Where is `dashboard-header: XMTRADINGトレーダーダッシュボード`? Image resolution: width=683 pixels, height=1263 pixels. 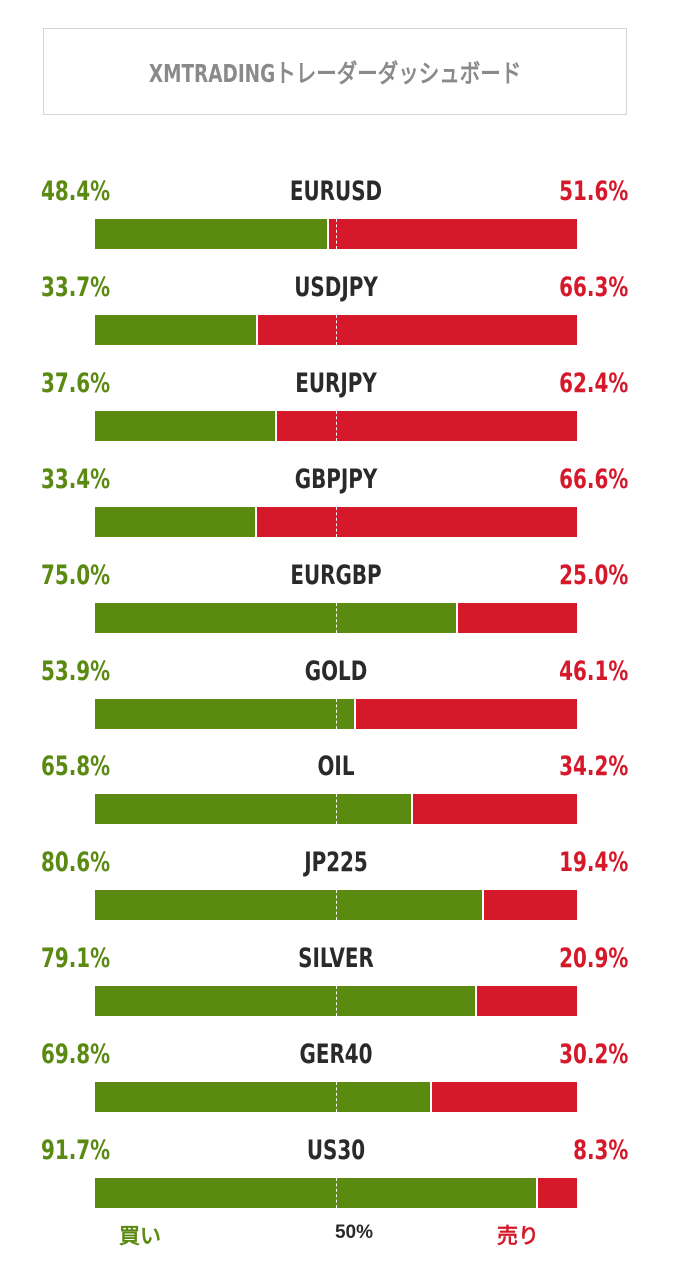
dashboard-header: XMTRADINGトレーダーダッシュボード is located at coordinates (335, 71).